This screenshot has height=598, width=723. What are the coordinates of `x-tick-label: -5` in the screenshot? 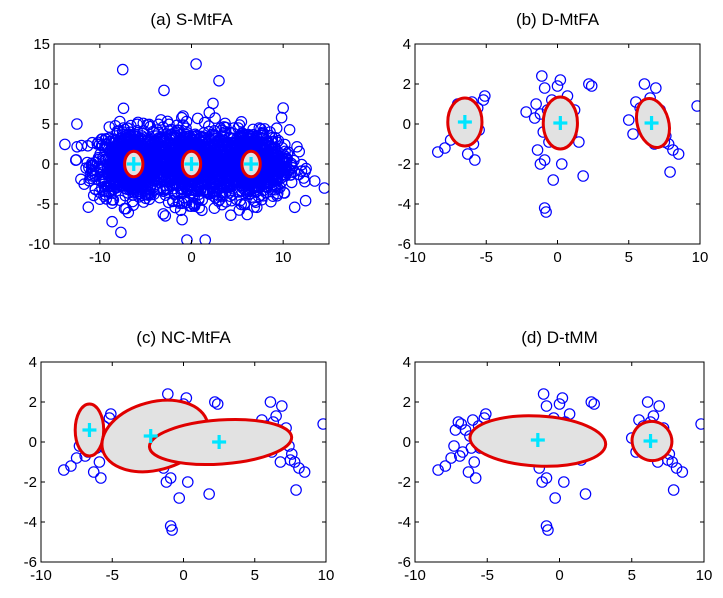 It's located at (112, 575).